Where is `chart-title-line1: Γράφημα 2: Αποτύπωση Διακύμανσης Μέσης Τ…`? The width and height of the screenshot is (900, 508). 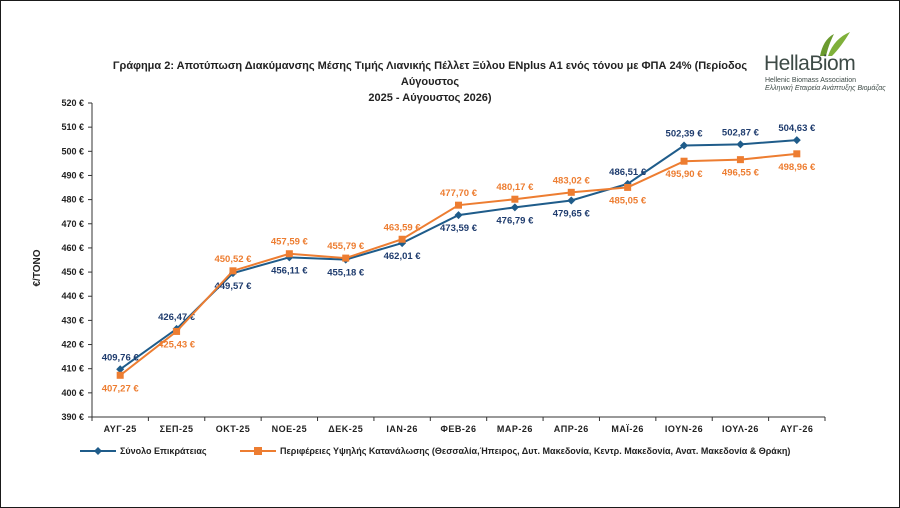
chart-title-line1: Γράφημα 2: Αποτύπωση Διακύμανσης Μέσης Τ… is located at coordinates (430, 74).